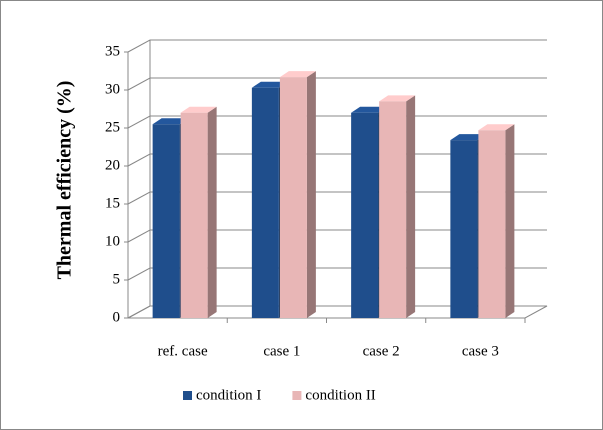  What do you see at coordinates (381, 351) in the screenshot?
I see `x-tick-label: case 2` at bounding box center [381, 351].